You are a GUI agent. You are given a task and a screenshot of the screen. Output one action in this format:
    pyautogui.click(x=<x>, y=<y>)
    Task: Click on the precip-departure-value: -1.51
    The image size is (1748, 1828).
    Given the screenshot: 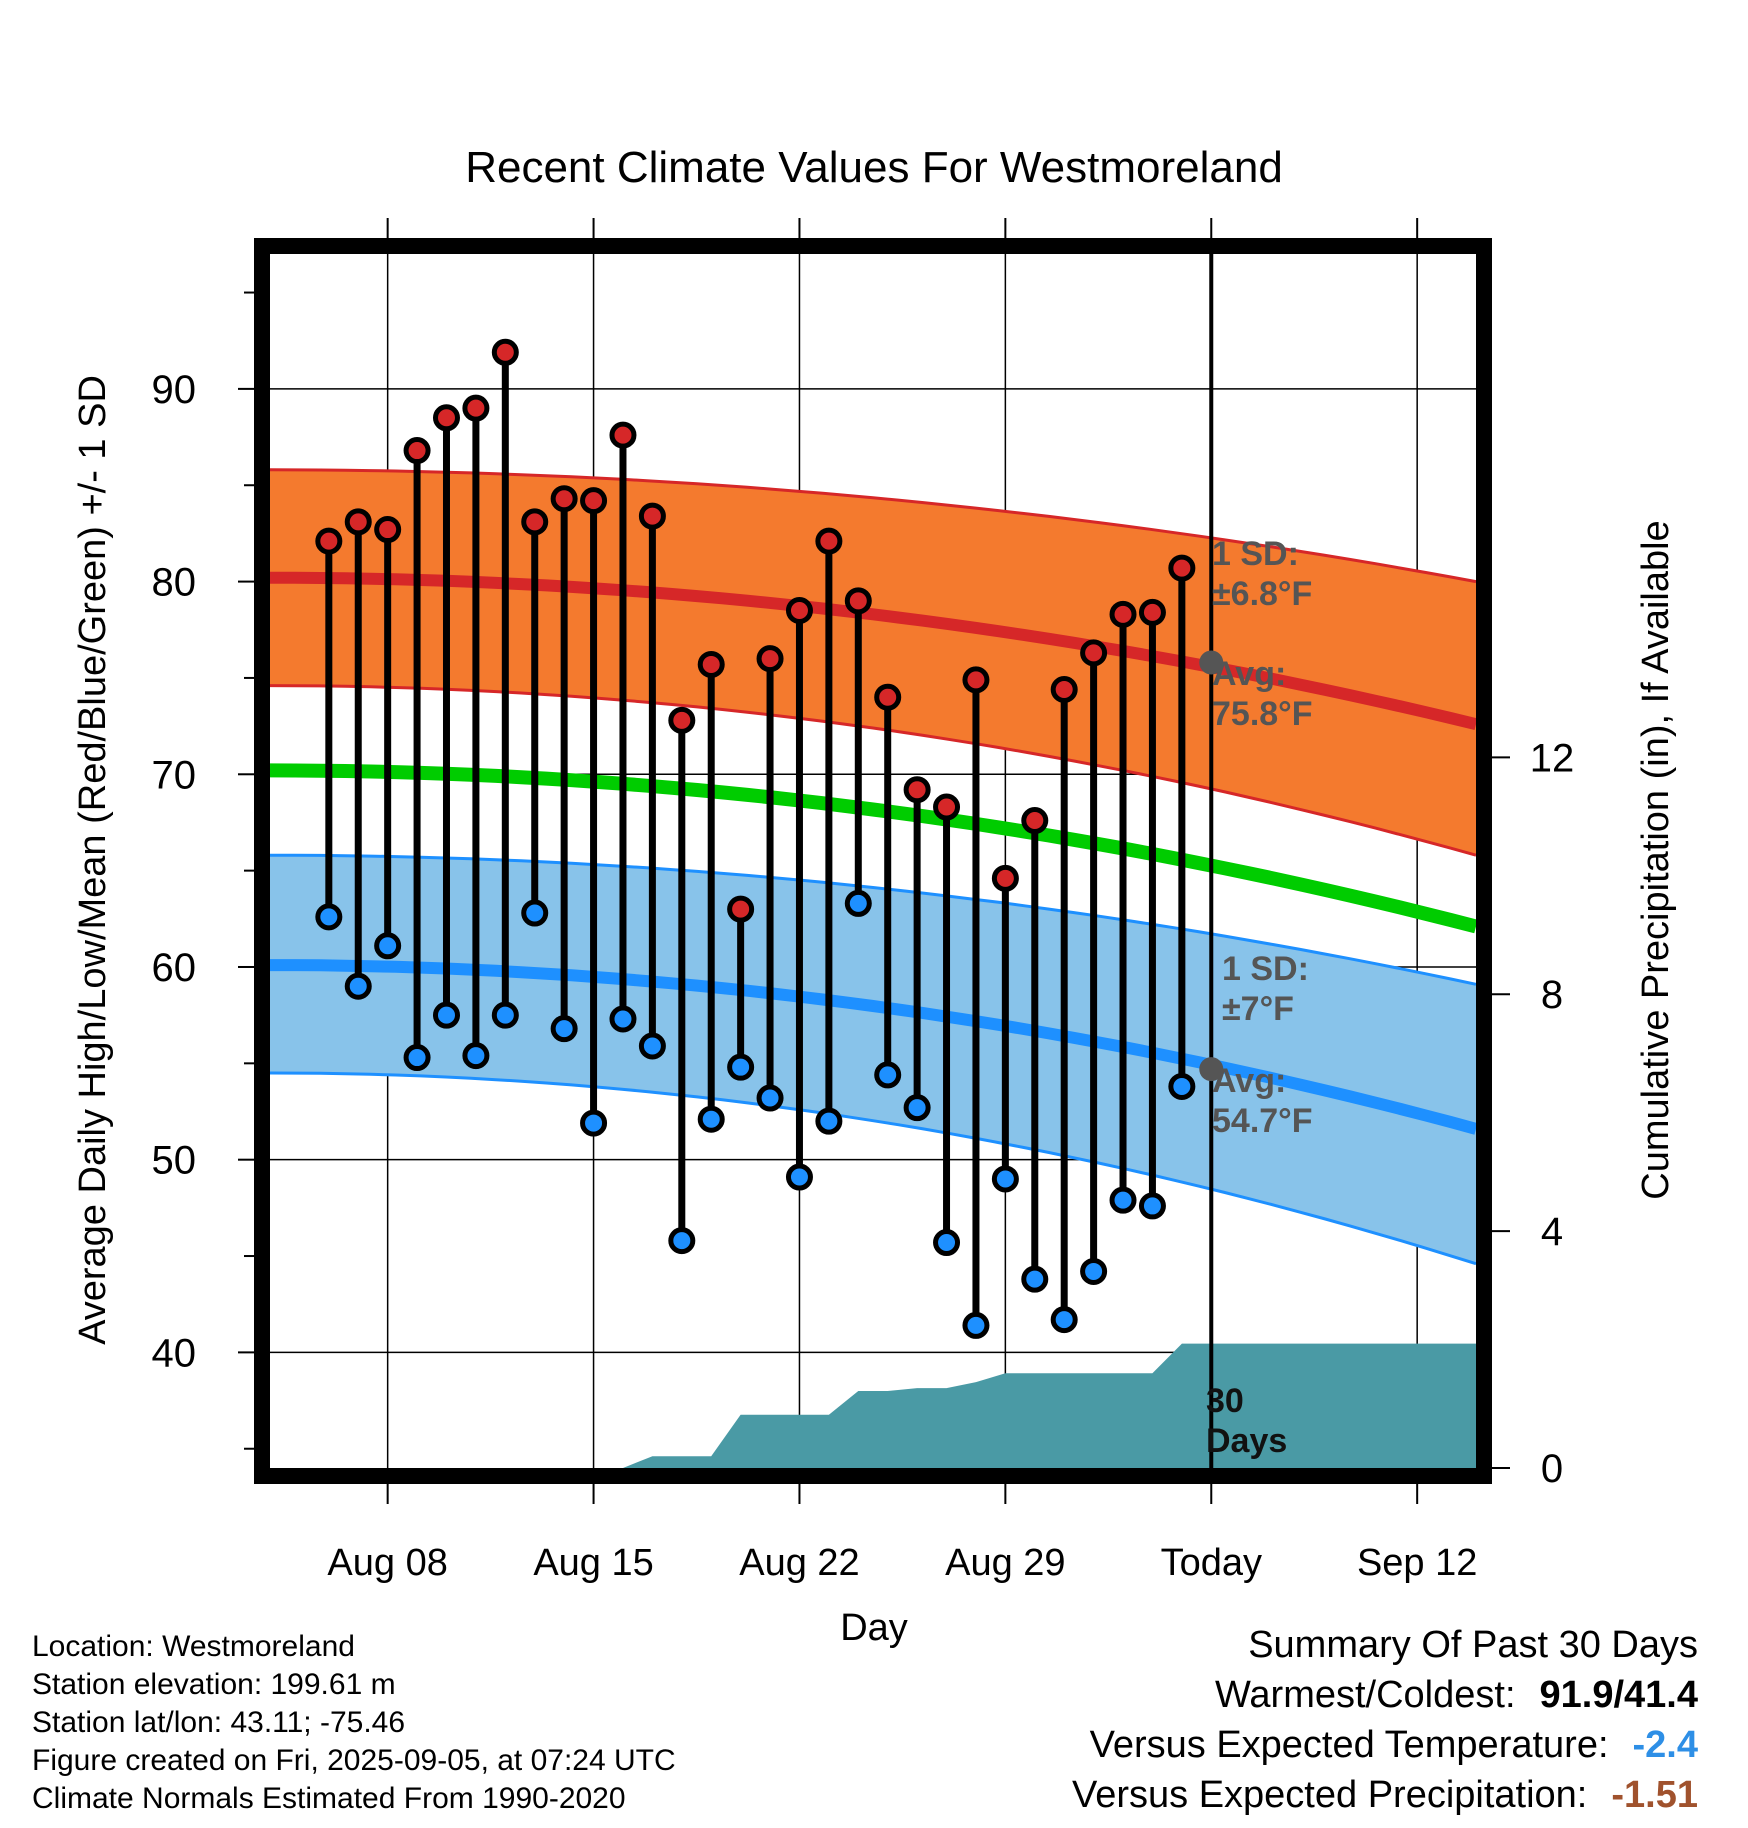 What is the action you would take?
    pyautogui.click(x=1654, y=1795)
    